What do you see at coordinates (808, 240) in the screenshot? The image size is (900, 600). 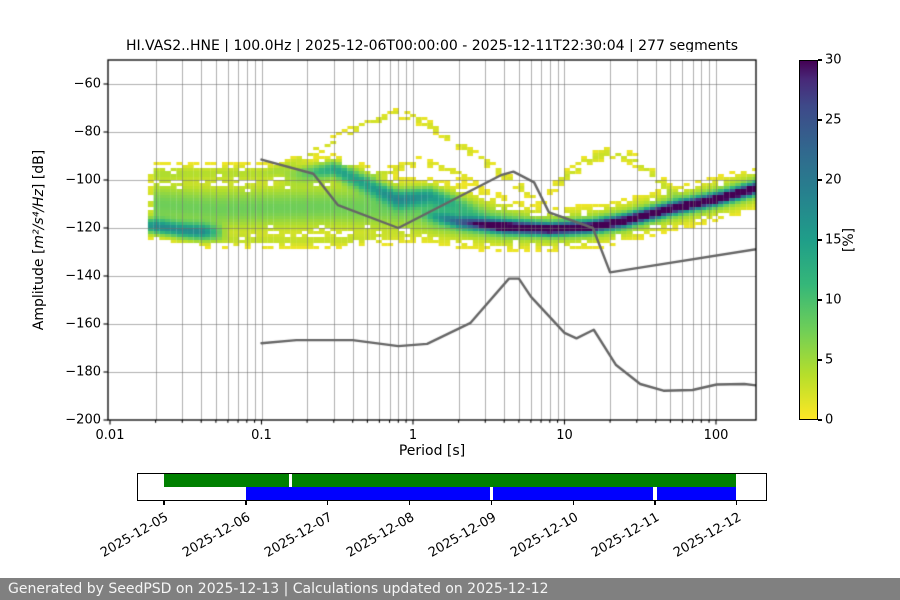 I see `colorbar` at bounding box center [808, 240].